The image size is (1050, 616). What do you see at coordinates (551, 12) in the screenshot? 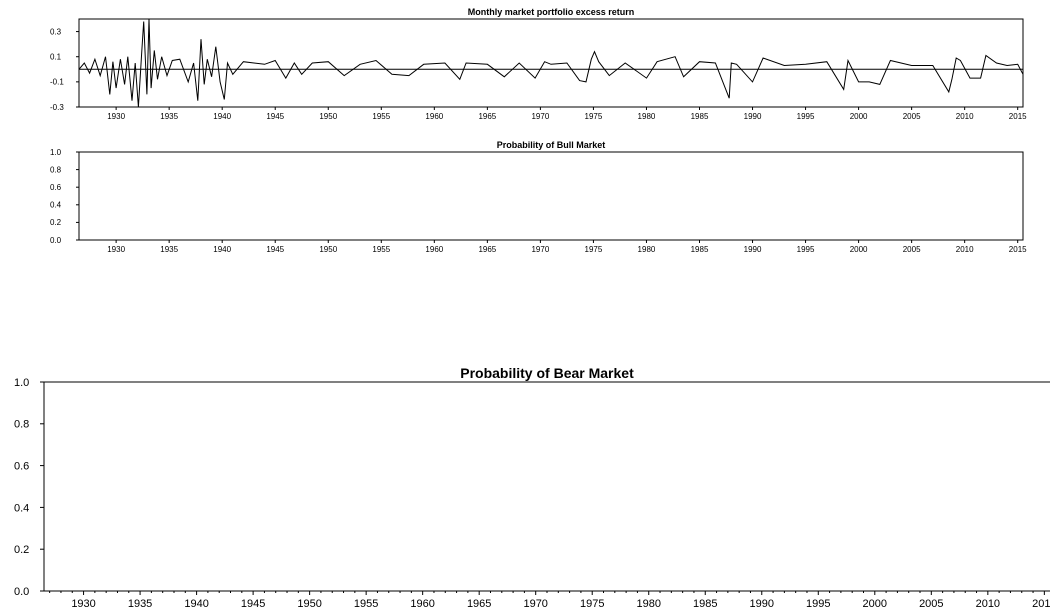
I see `chart-title: Monthly market portfolio excess return` at bounding box center [551, 12].